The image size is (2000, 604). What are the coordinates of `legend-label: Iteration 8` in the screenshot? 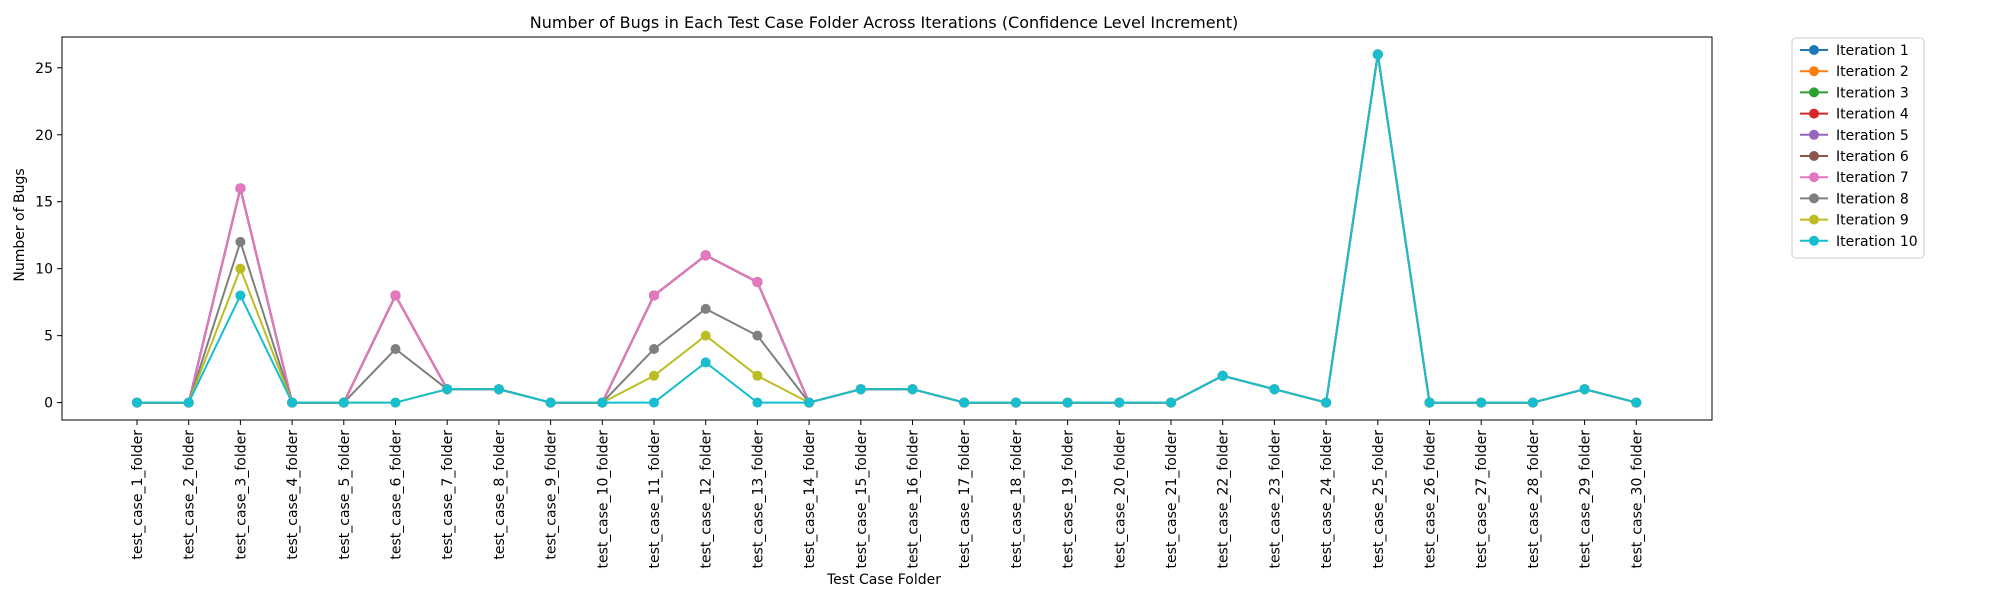 It's located at (1872, 199).